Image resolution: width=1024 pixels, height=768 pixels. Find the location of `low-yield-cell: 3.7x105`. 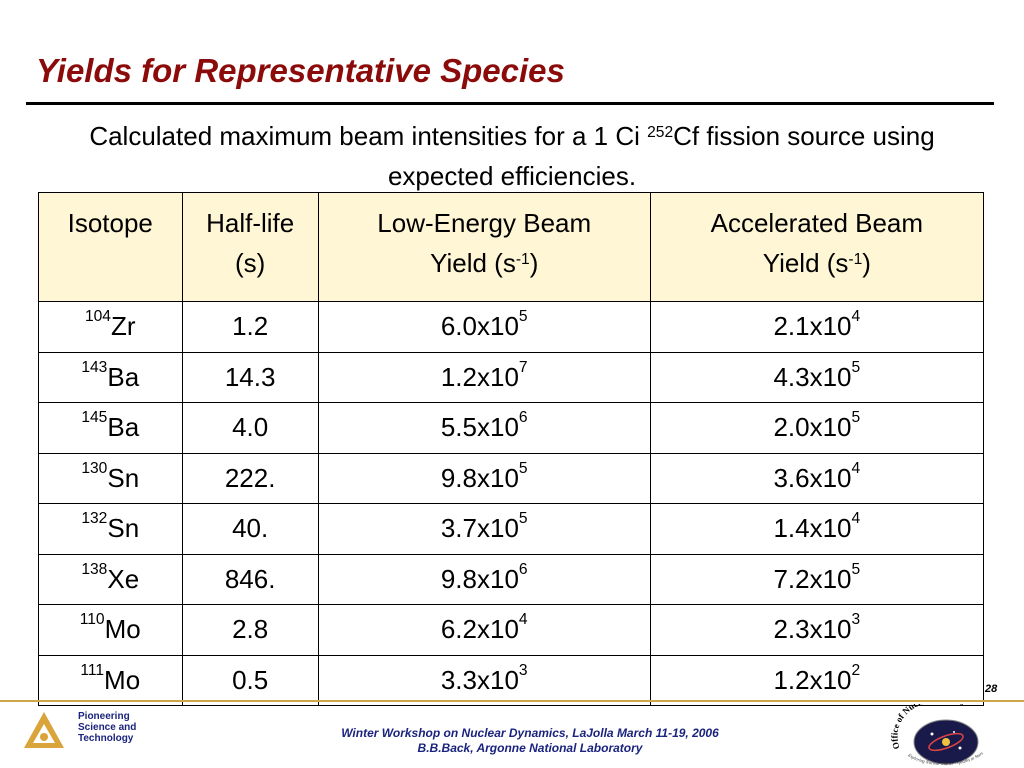

low-yield-cell: 3.7x105 is located at coordinates (484, 529).